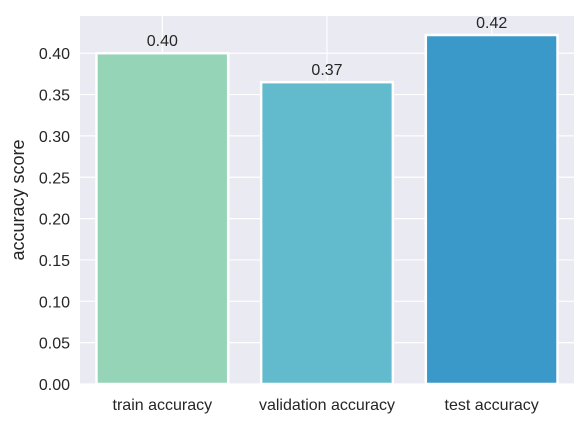 This screenshot has width=584, height=421. I want to click on y-tick-label: 0.10, so click(54, 302).